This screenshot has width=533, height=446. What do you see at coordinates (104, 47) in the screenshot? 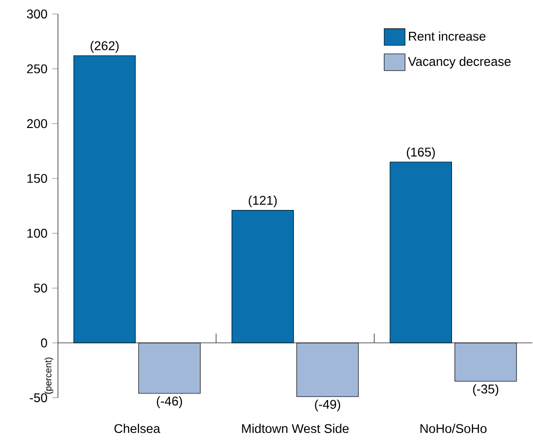
I see `data-label: (262)` at bounding box center [104, 47].